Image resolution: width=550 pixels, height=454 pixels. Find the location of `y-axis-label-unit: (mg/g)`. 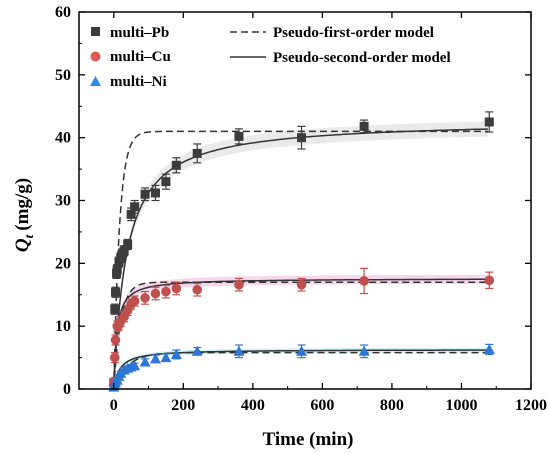

y-axis-label-unit: (mg/g) is located at coordinates (22, 204).